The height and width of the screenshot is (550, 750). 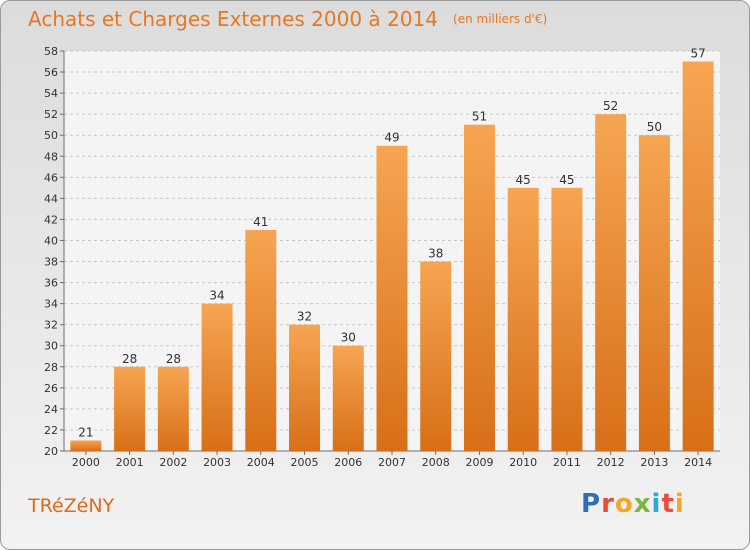 I want to click on logo-letter: P, so click(x=591, y=504).